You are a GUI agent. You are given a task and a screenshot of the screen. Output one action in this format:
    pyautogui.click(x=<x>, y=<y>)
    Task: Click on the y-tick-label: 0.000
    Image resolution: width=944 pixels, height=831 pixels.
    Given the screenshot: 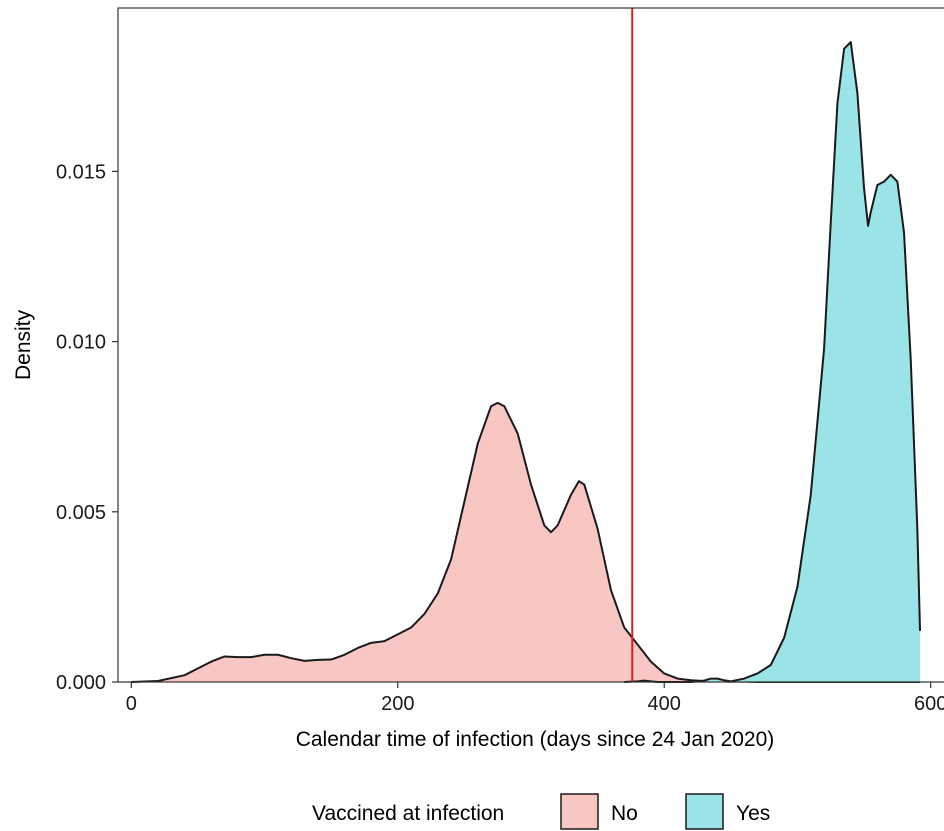 What is the action you would take?
    pyautogui.click(x=81, y=683)
    